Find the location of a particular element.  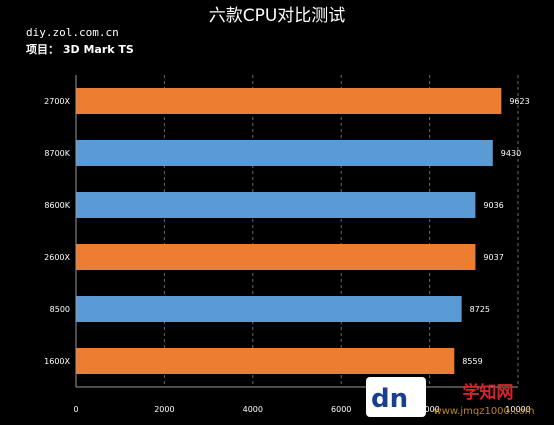

project-label: 项目： 3D Mark TS is located at coordinates (80, 49).